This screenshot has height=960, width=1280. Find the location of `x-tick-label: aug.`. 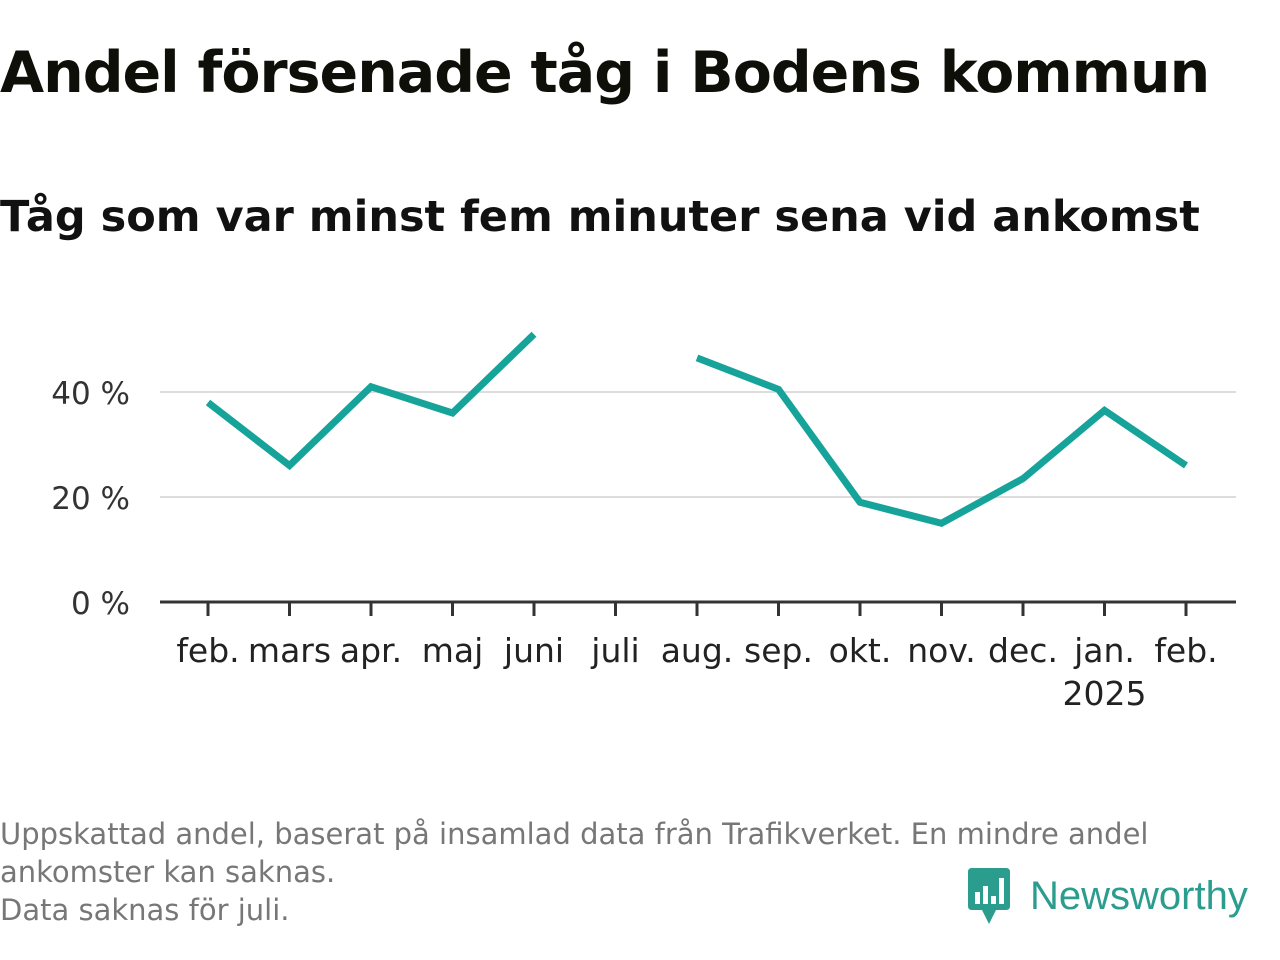

x-tick-label: aug. is located at coordinates (697, 650).